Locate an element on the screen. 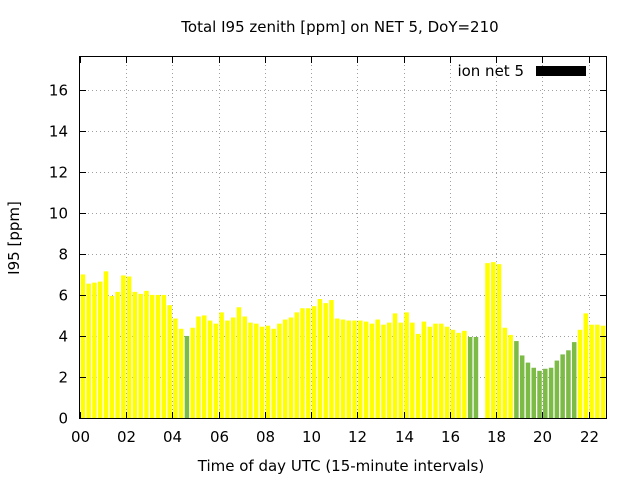 Image resolution: width=640 pixels, height=480 pixels. x-tick-label: 22 is located at coordinates (589, 437).